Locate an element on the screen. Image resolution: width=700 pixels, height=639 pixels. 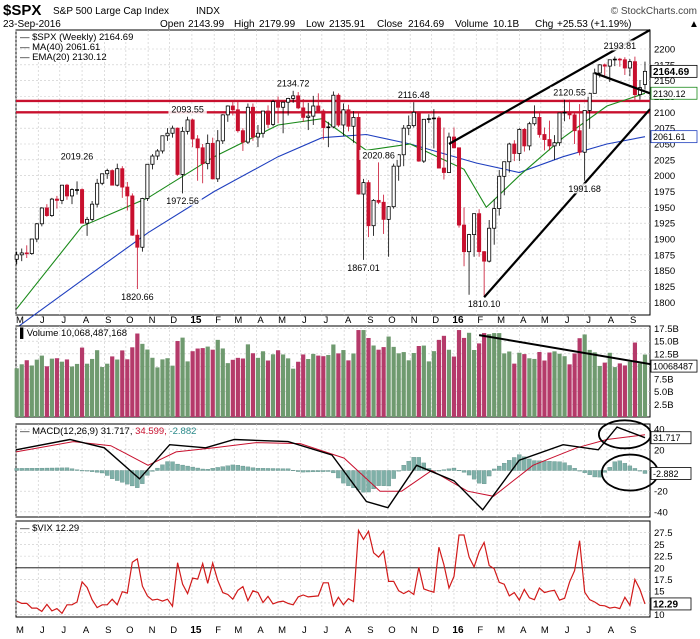
ema20-legend: — EMA(20) 2130.12 is located at coordinates (63, 57).